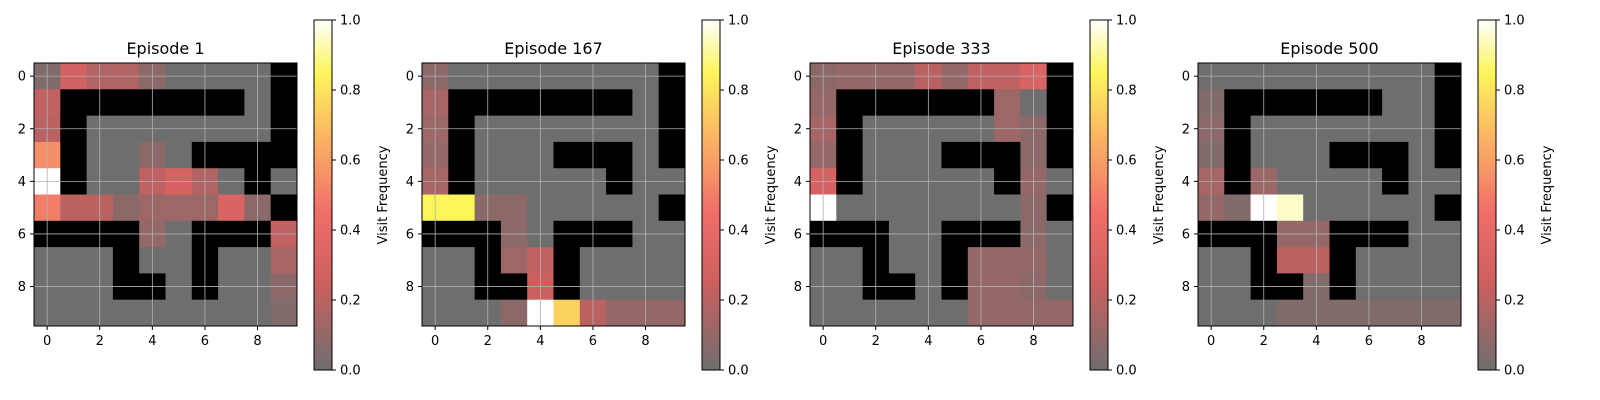  What do you see at coordinates (1211, 341) in the screenshot?
I see `x-tick-label: 0` at bounding box center [1211, 341].